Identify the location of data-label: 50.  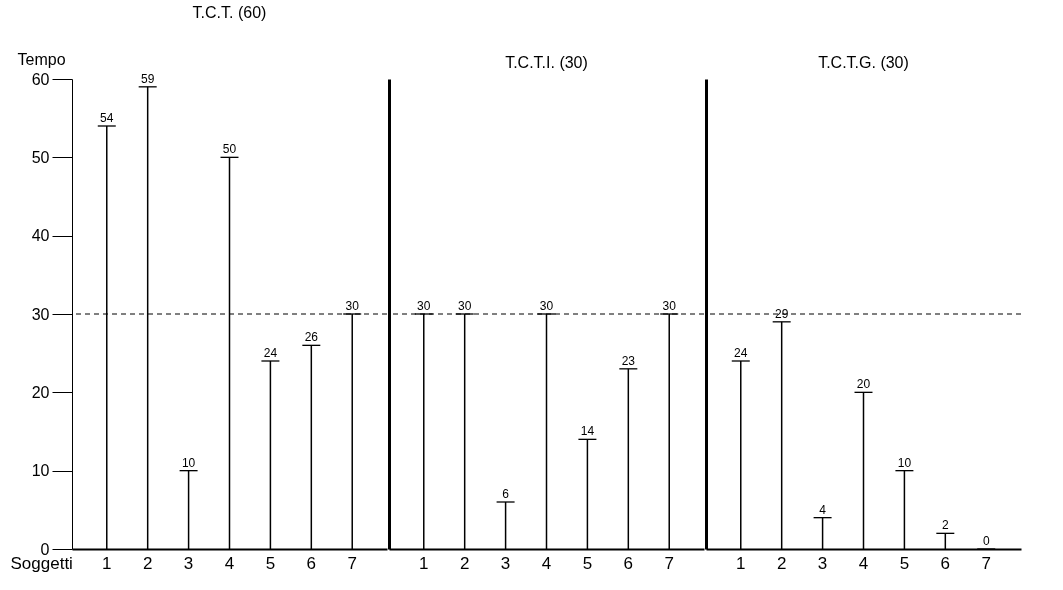
(229, 149).